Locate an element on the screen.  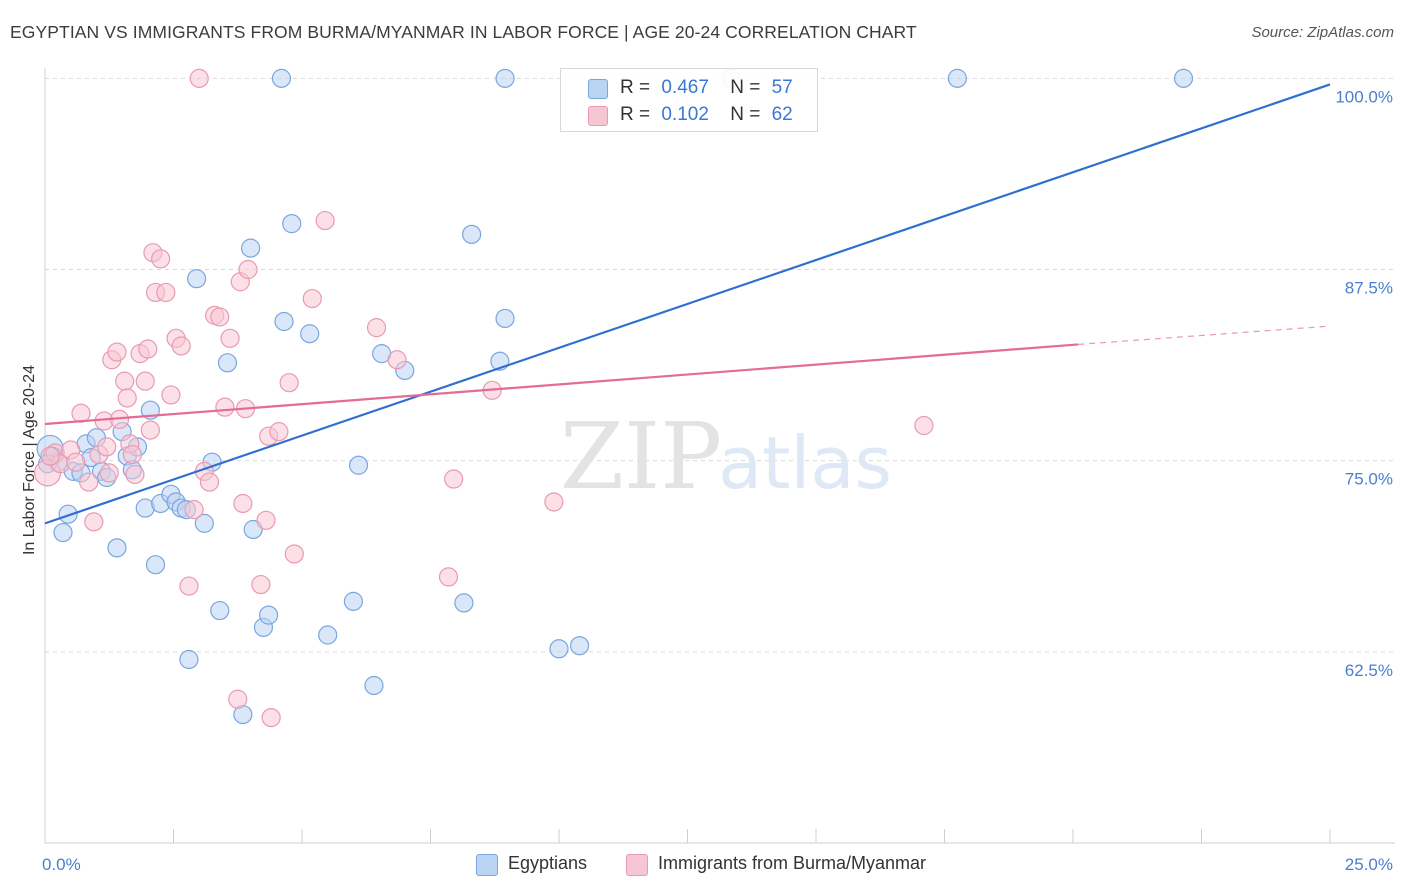
legend-n-value: 57 is located at coordinates (782, 87).